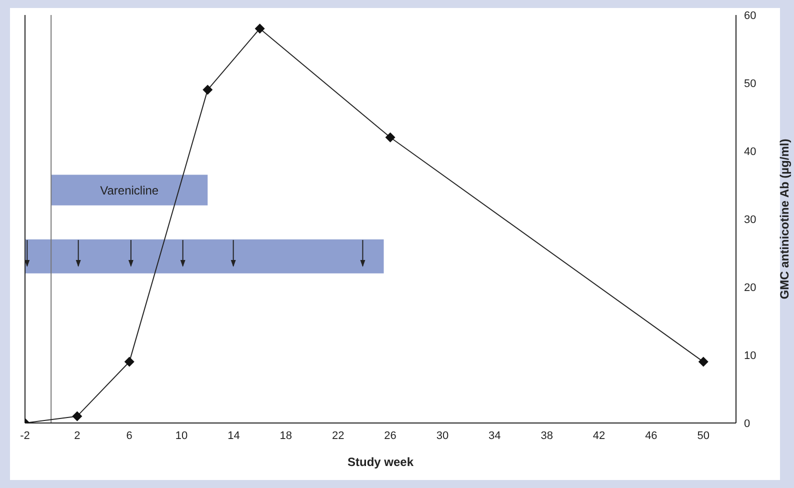 The width and height of the screenshot is (794, 488). What do you see at coordinates (380, 462) in the screenshot?
I see `x-axis-title: Study week` at bounding box center [380, 462].